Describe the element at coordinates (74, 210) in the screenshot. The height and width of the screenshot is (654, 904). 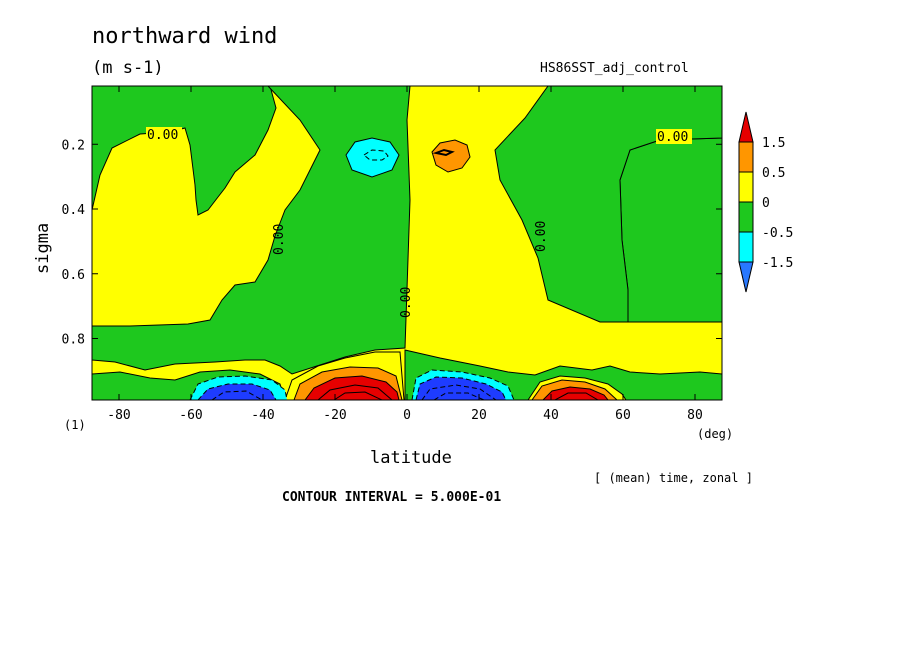
I see `y-tick-label: 0.4` at that location.